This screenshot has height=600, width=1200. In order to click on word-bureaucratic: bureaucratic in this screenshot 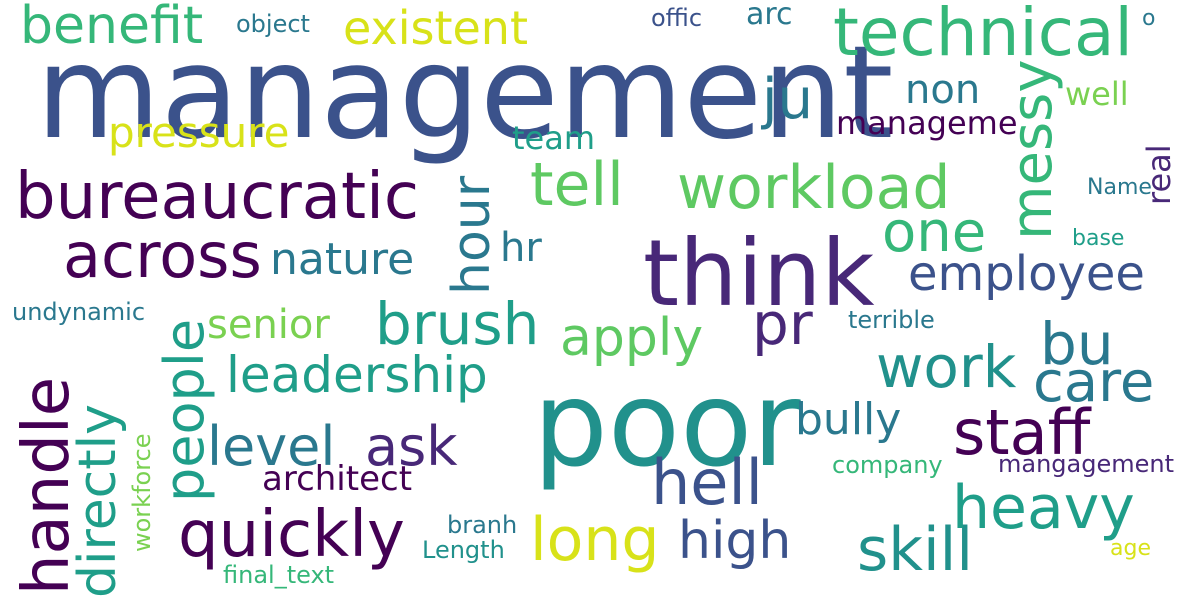, I will do `click(217, 197)`.